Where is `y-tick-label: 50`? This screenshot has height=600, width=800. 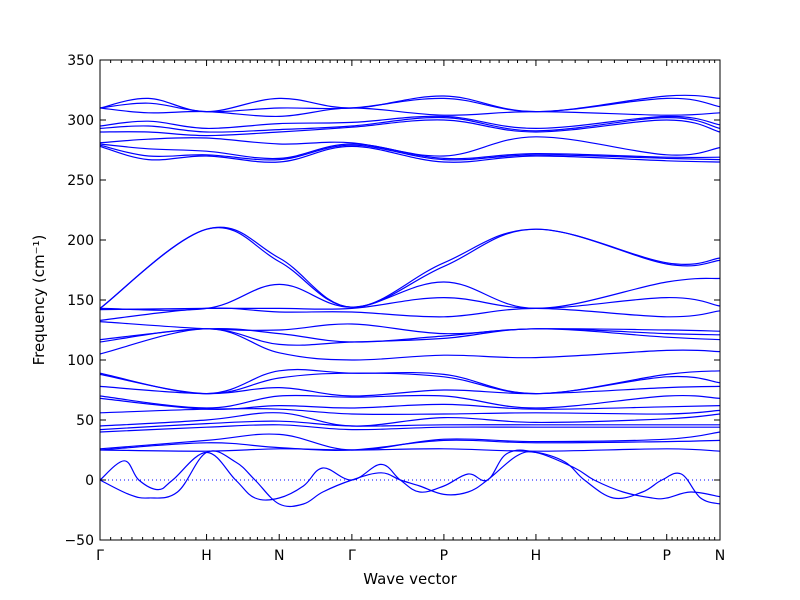 y-tick-label: 50 is located at coordinates (85, 421).